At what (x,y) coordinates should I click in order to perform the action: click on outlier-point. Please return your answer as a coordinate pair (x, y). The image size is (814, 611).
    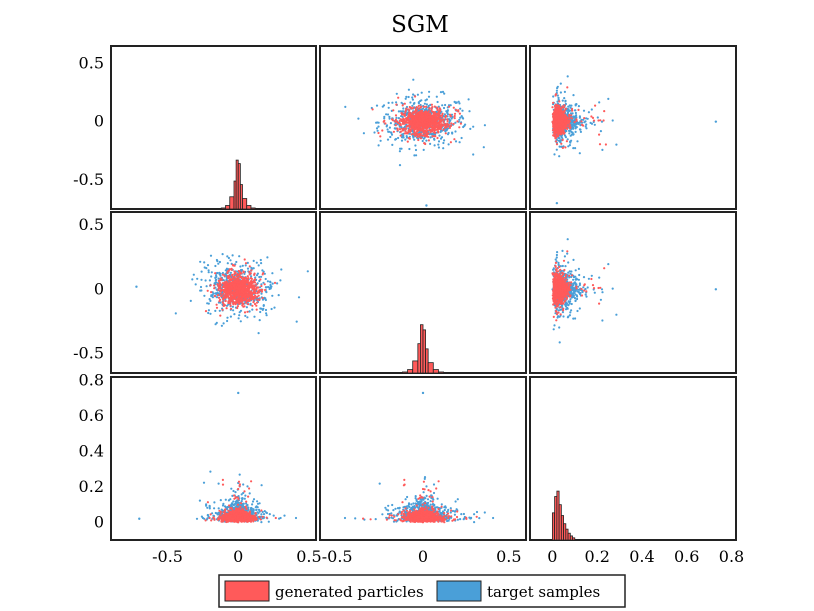
    Looking at the image, I should click on (557, 203).